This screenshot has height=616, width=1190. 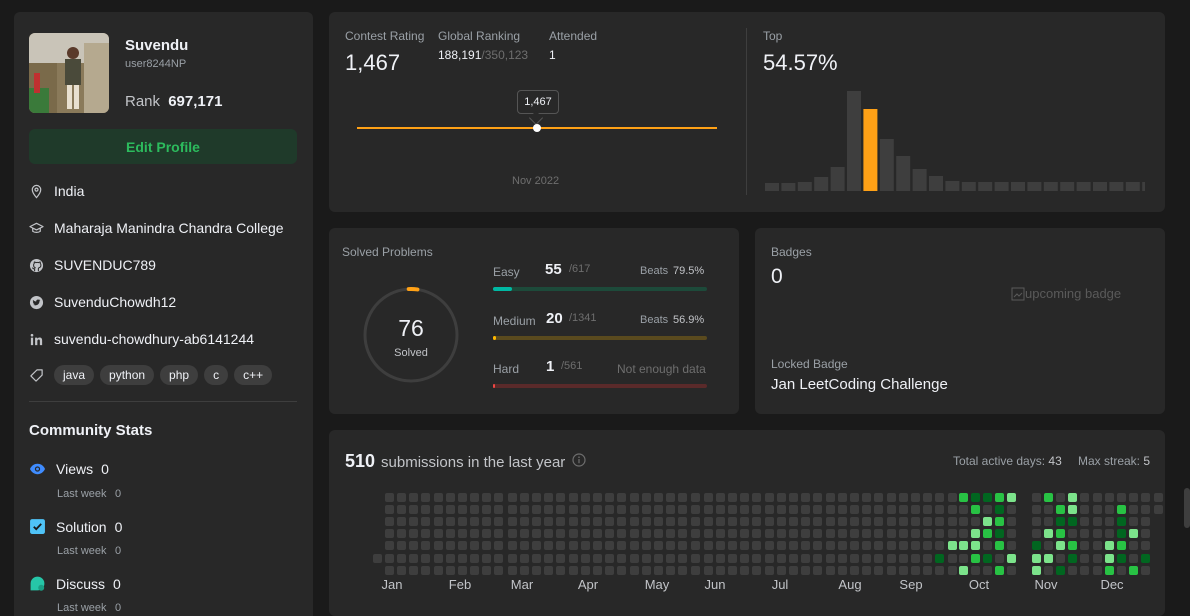 What do you see at coordinates (92, 265) in the screenshot?
I see `github-row: SUVENDUC789` at bounding box center [92, 265].